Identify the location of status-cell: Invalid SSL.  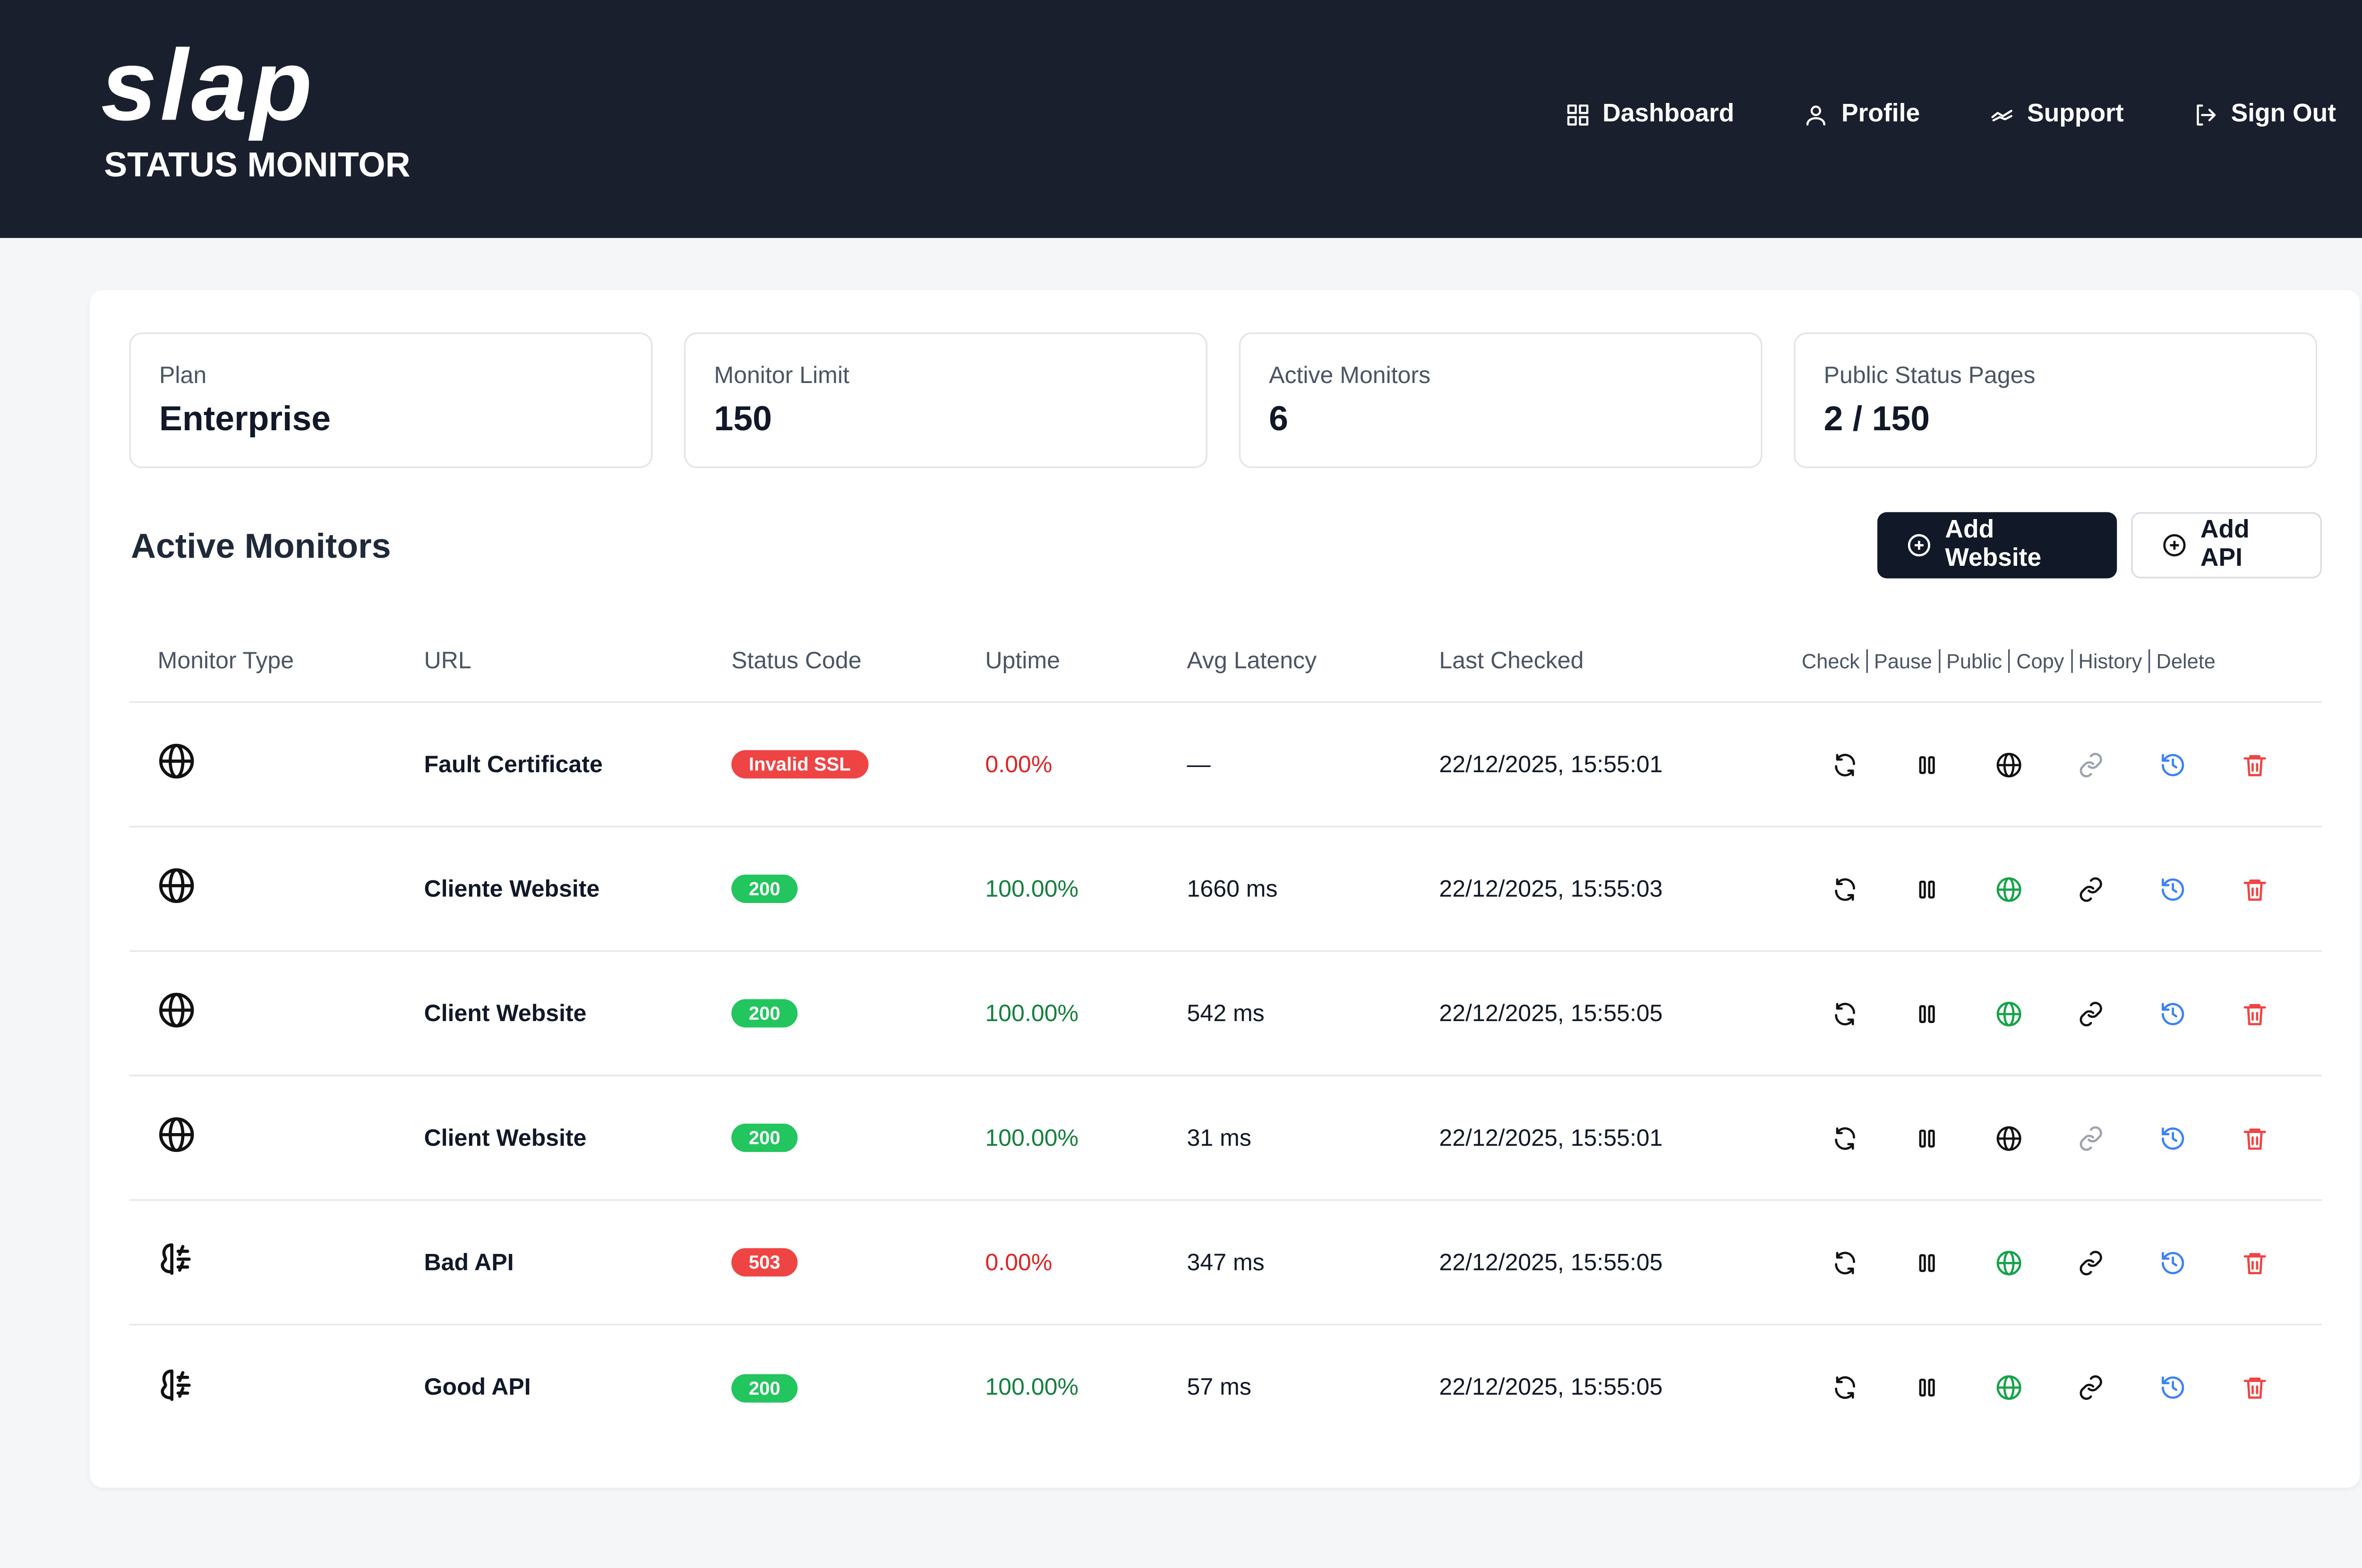
(858, 764).